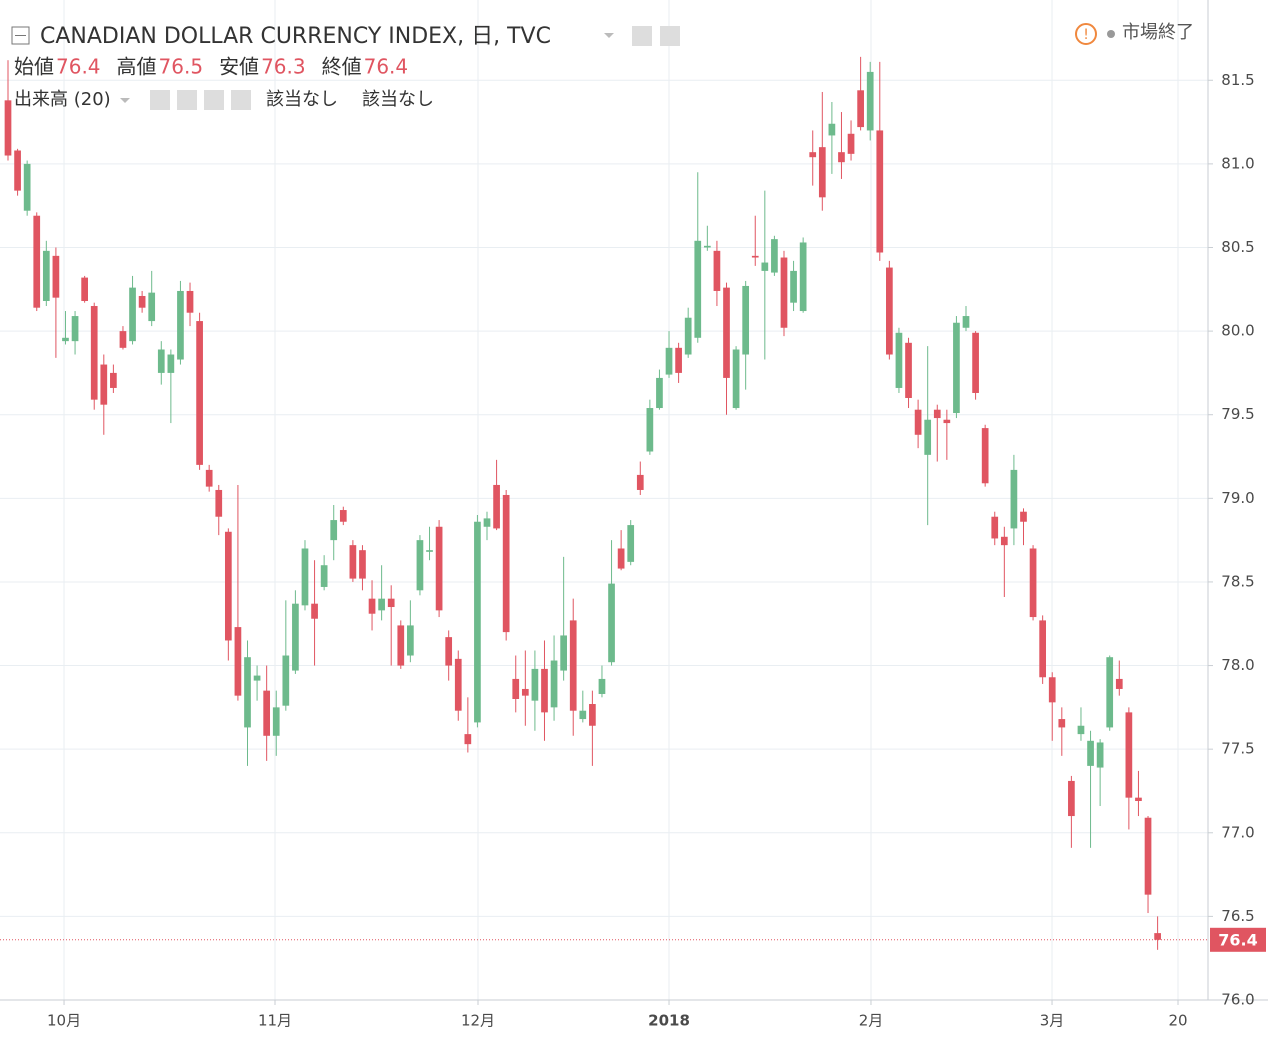 This screenshot has height=1044, width=1268. I want to click on x-tick-label: 3月, so click(1052, 1021).